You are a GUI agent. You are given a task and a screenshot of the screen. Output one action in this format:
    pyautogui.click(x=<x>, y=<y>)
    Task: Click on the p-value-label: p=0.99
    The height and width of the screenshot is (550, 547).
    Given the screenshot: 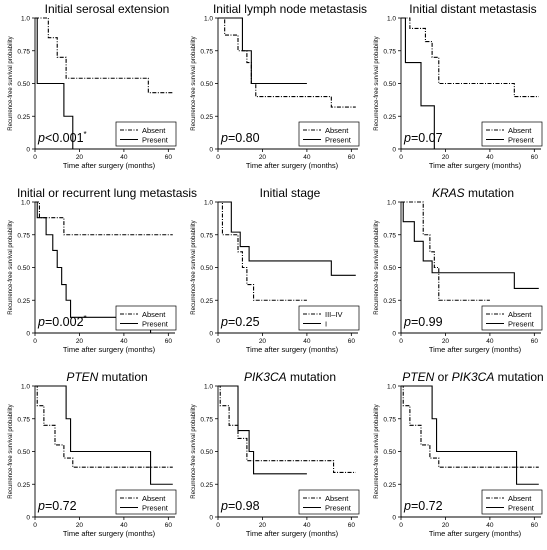 What is the action you would take?
    pyautogui.click(x=423, y=322)
    